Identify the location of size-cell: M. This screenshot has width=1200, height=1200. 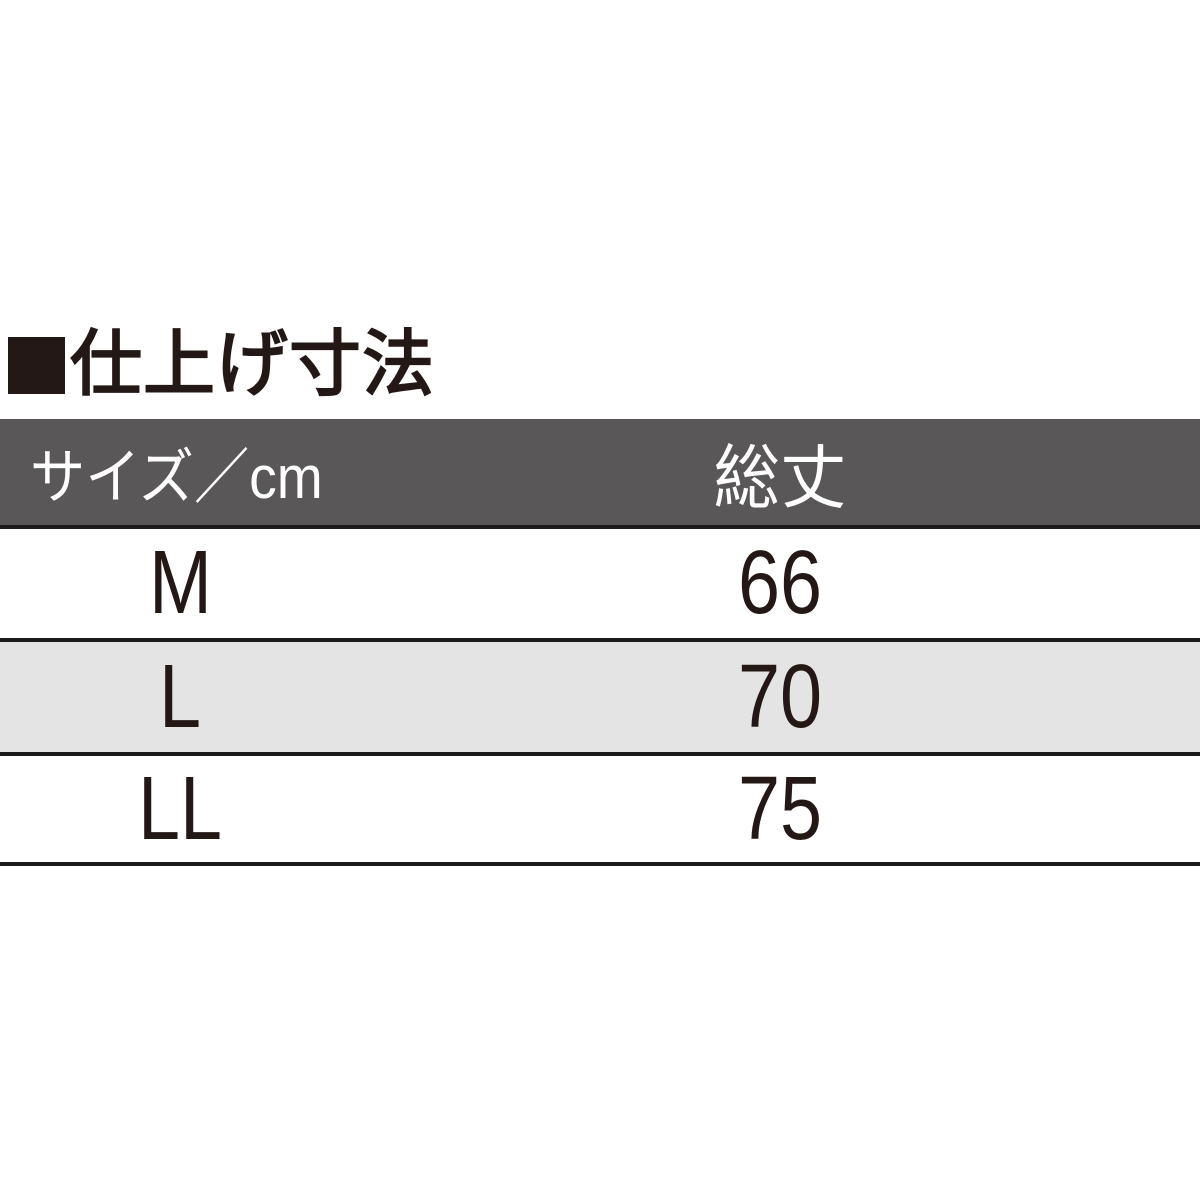
(180, 583).